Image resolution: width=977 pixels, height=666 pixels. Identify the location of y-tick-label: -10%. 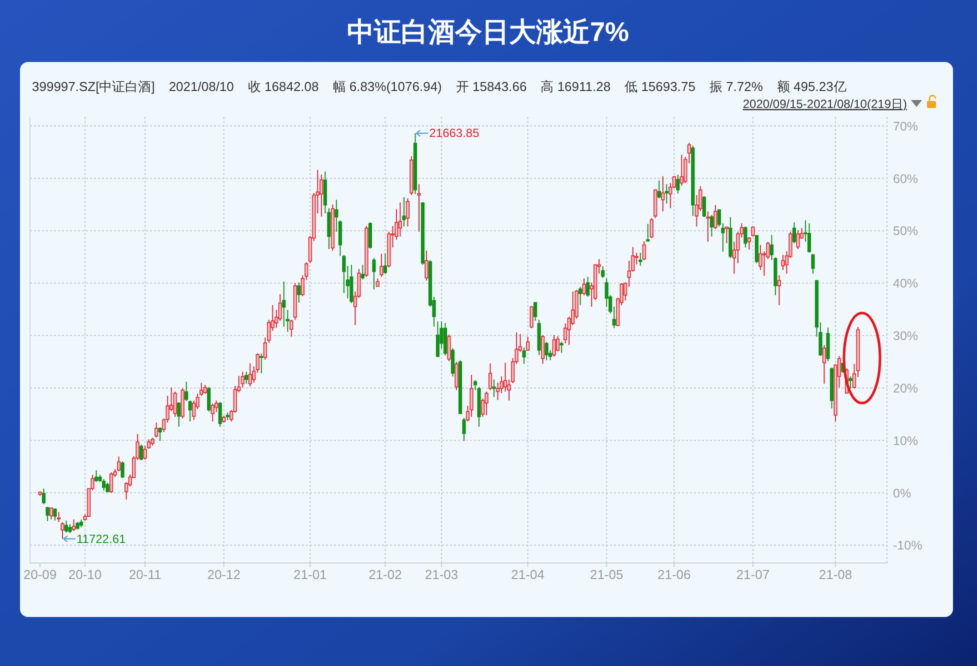
(907, 545).